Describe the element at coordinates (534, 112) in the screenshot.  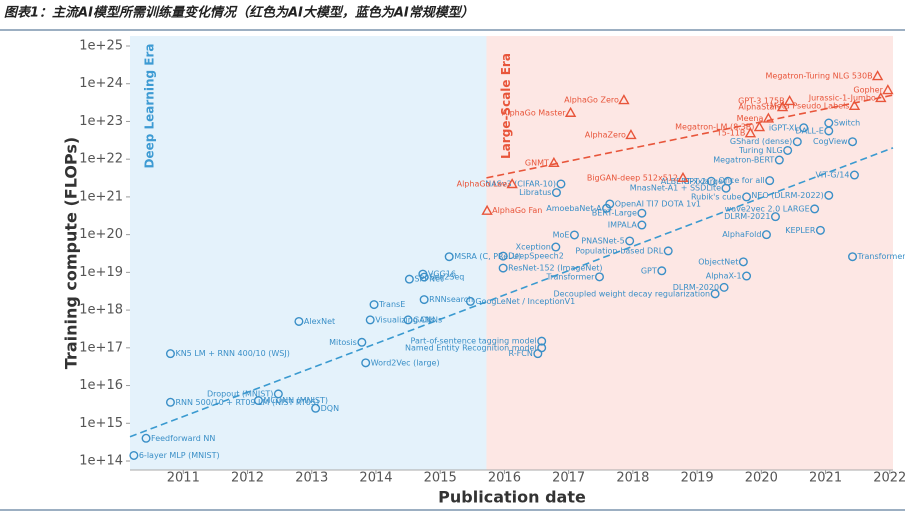
I see `point-label: AlphaGo Master` at that location.